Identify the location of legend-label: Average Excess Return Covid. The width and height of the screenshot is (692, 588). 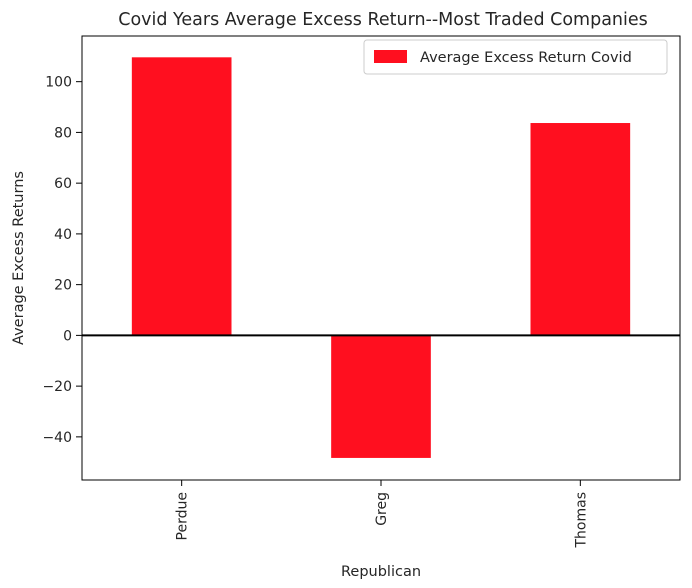
(526, 58).